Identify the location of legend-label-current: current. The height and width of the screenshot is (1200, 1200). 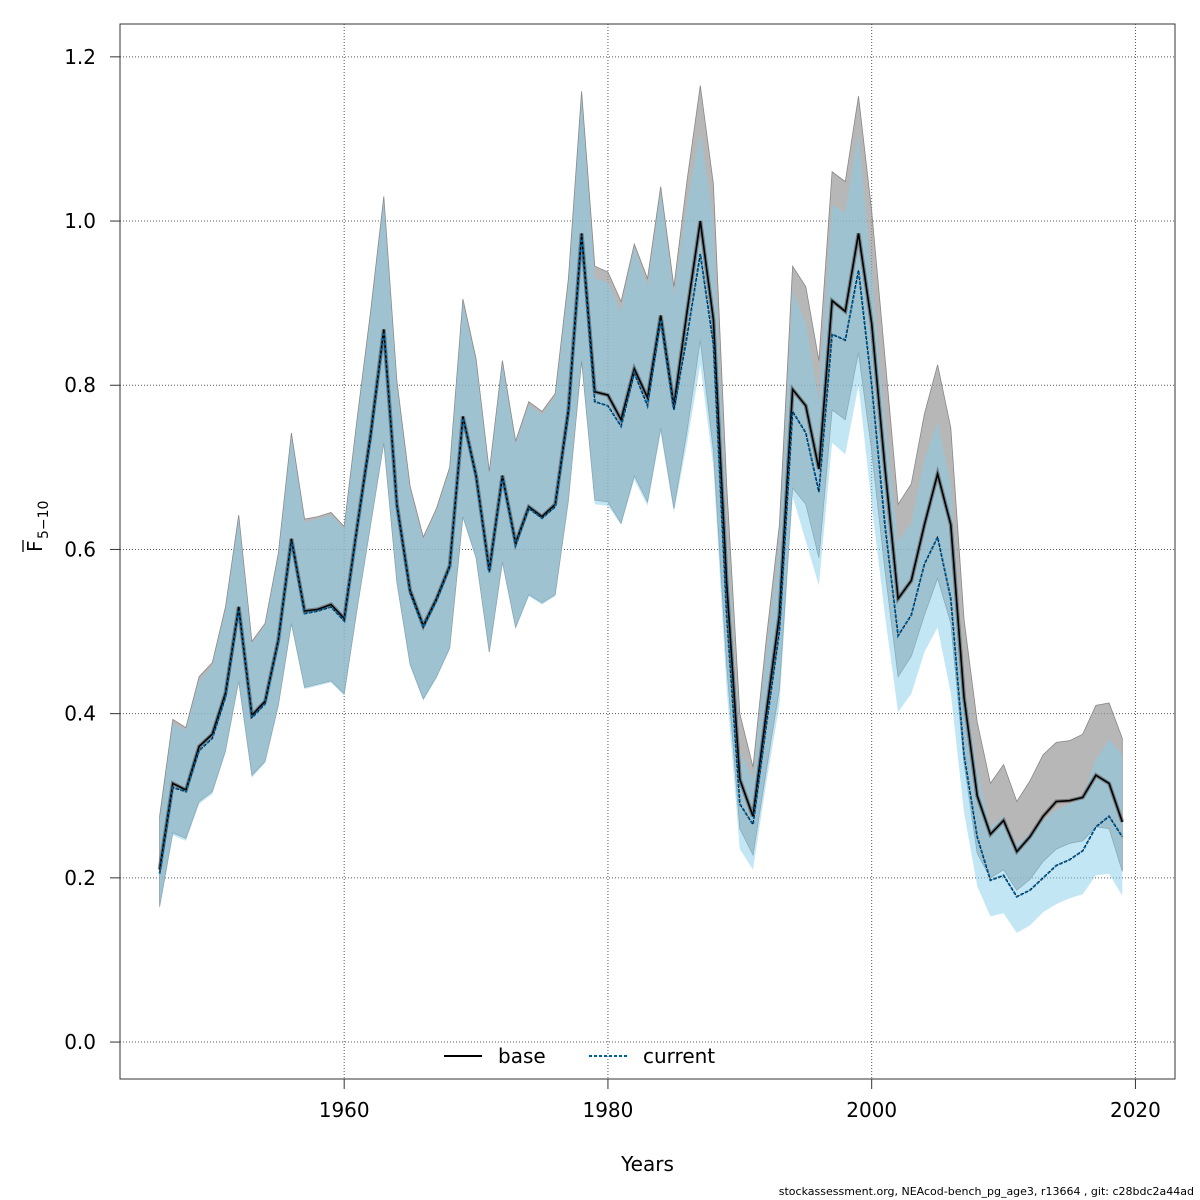
(679, 1056).